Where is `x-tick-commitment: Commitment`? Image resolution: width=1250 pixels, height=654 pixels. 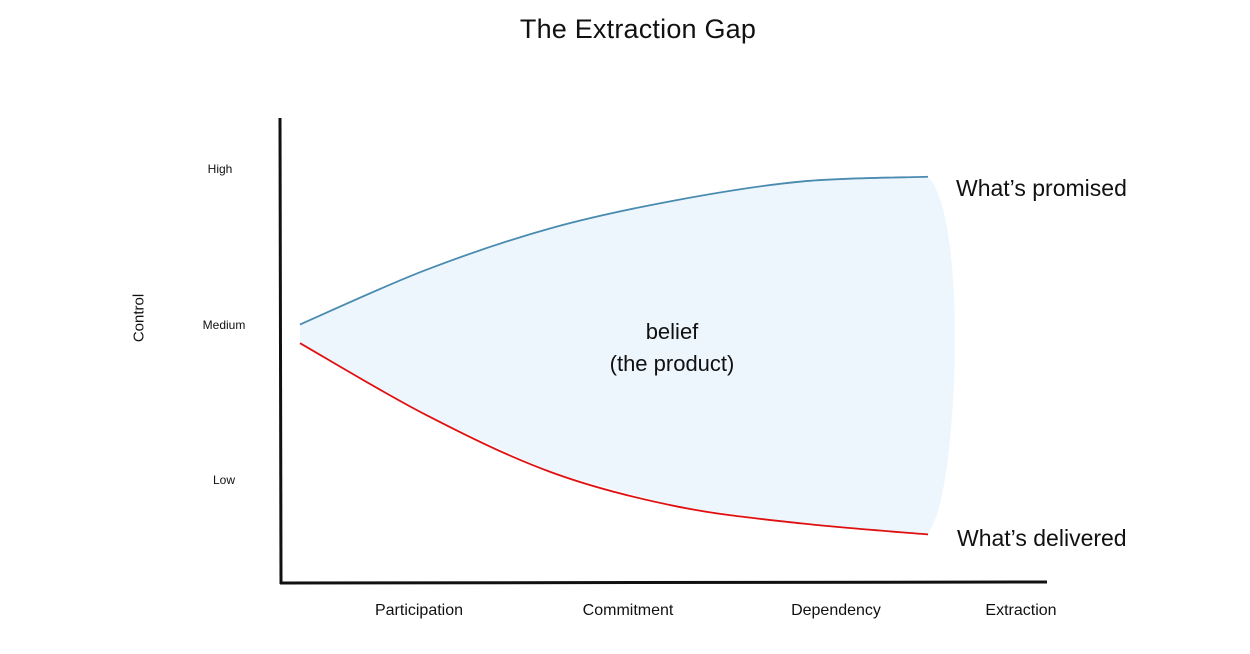
x-tick-commitment: Commitment is located at coordinates (628, 610).